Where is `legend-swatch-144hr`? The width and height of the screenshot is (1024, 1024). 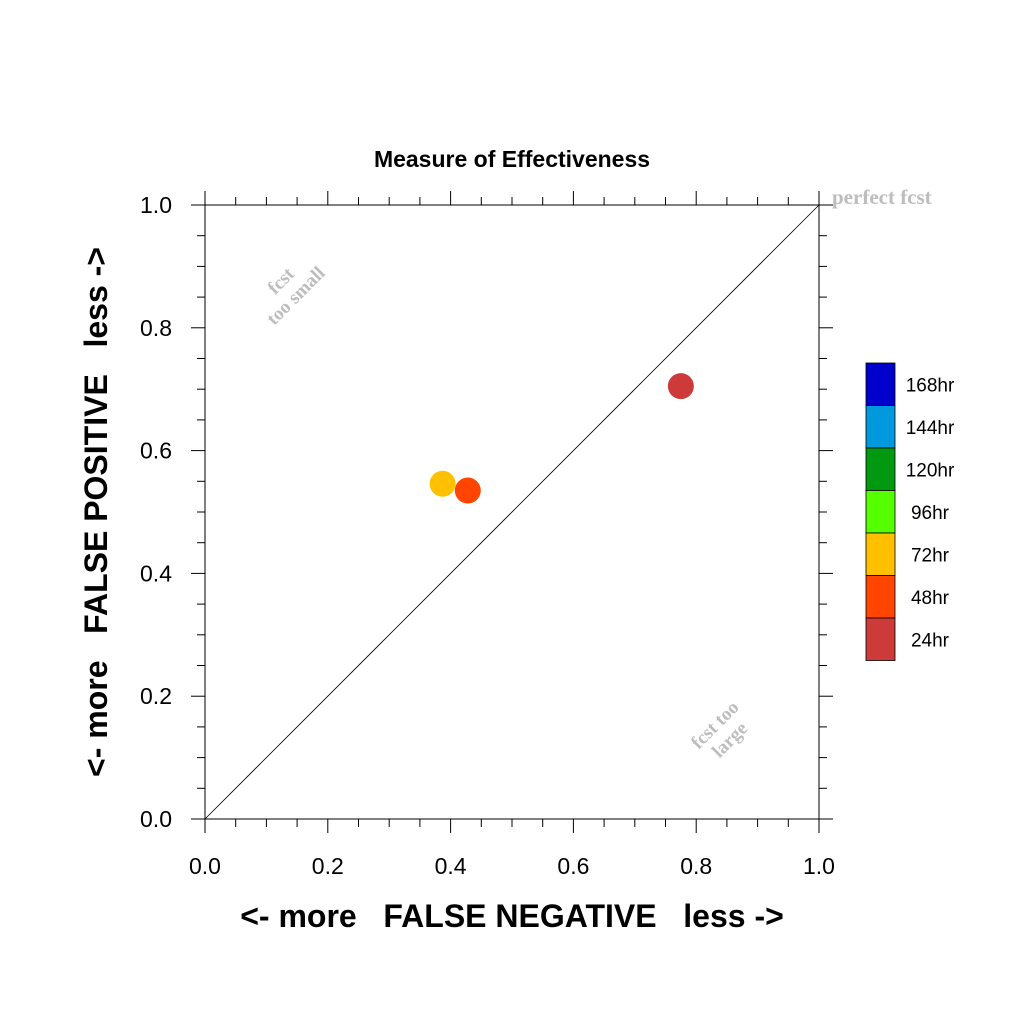 legend-swatch-144hr is located at coordinates (880, 427).